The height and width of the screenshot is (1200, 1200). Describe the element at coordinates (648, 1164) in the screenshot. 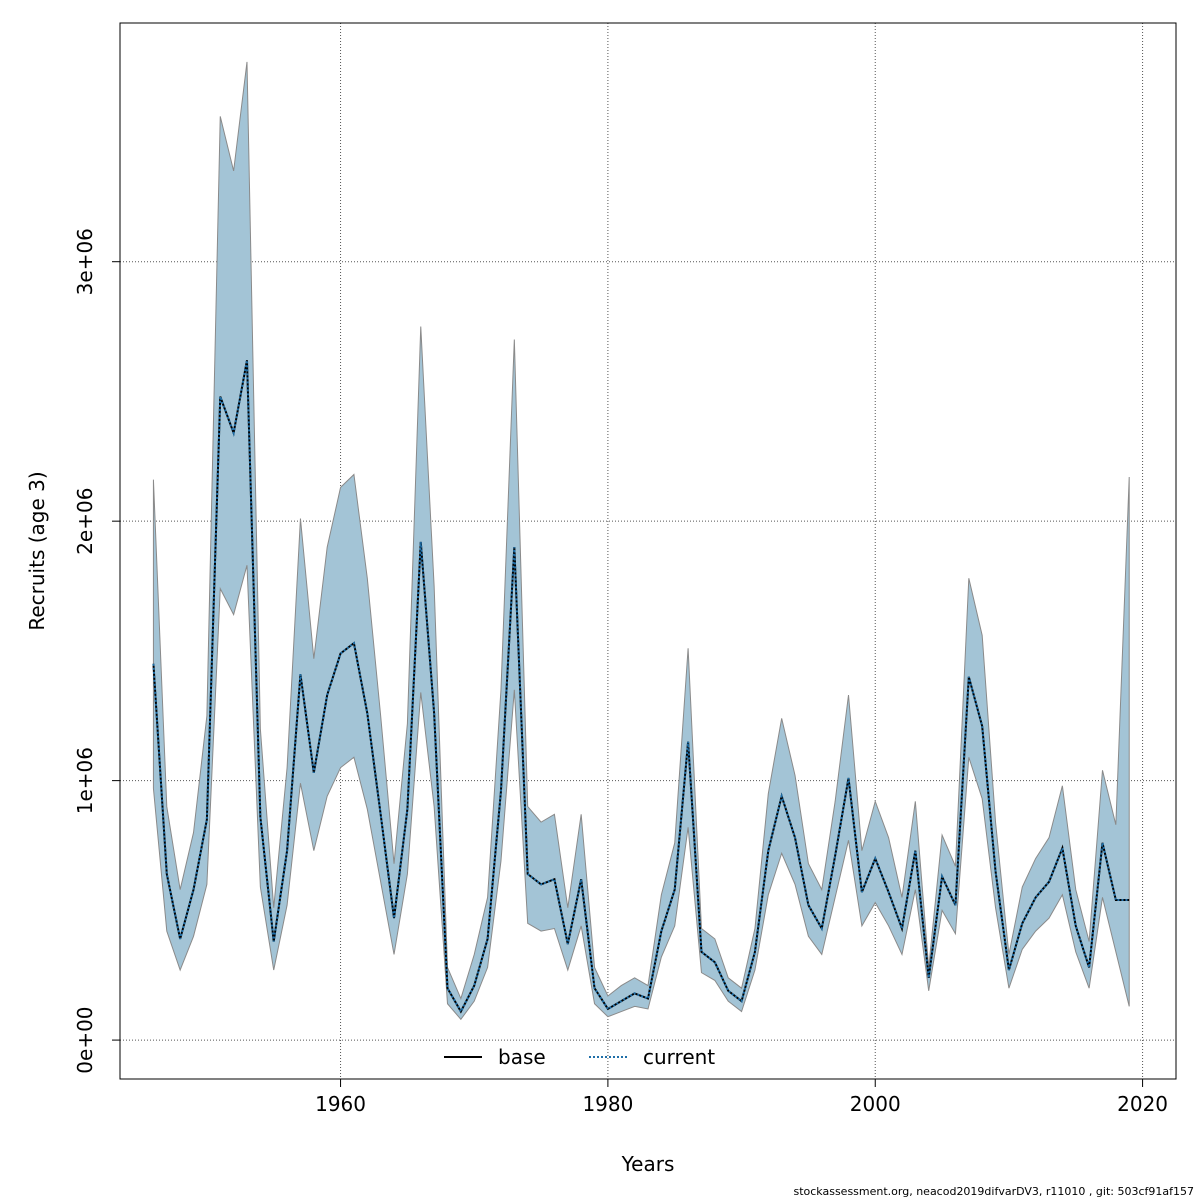

I see `x-axis-label: Years` at that location.